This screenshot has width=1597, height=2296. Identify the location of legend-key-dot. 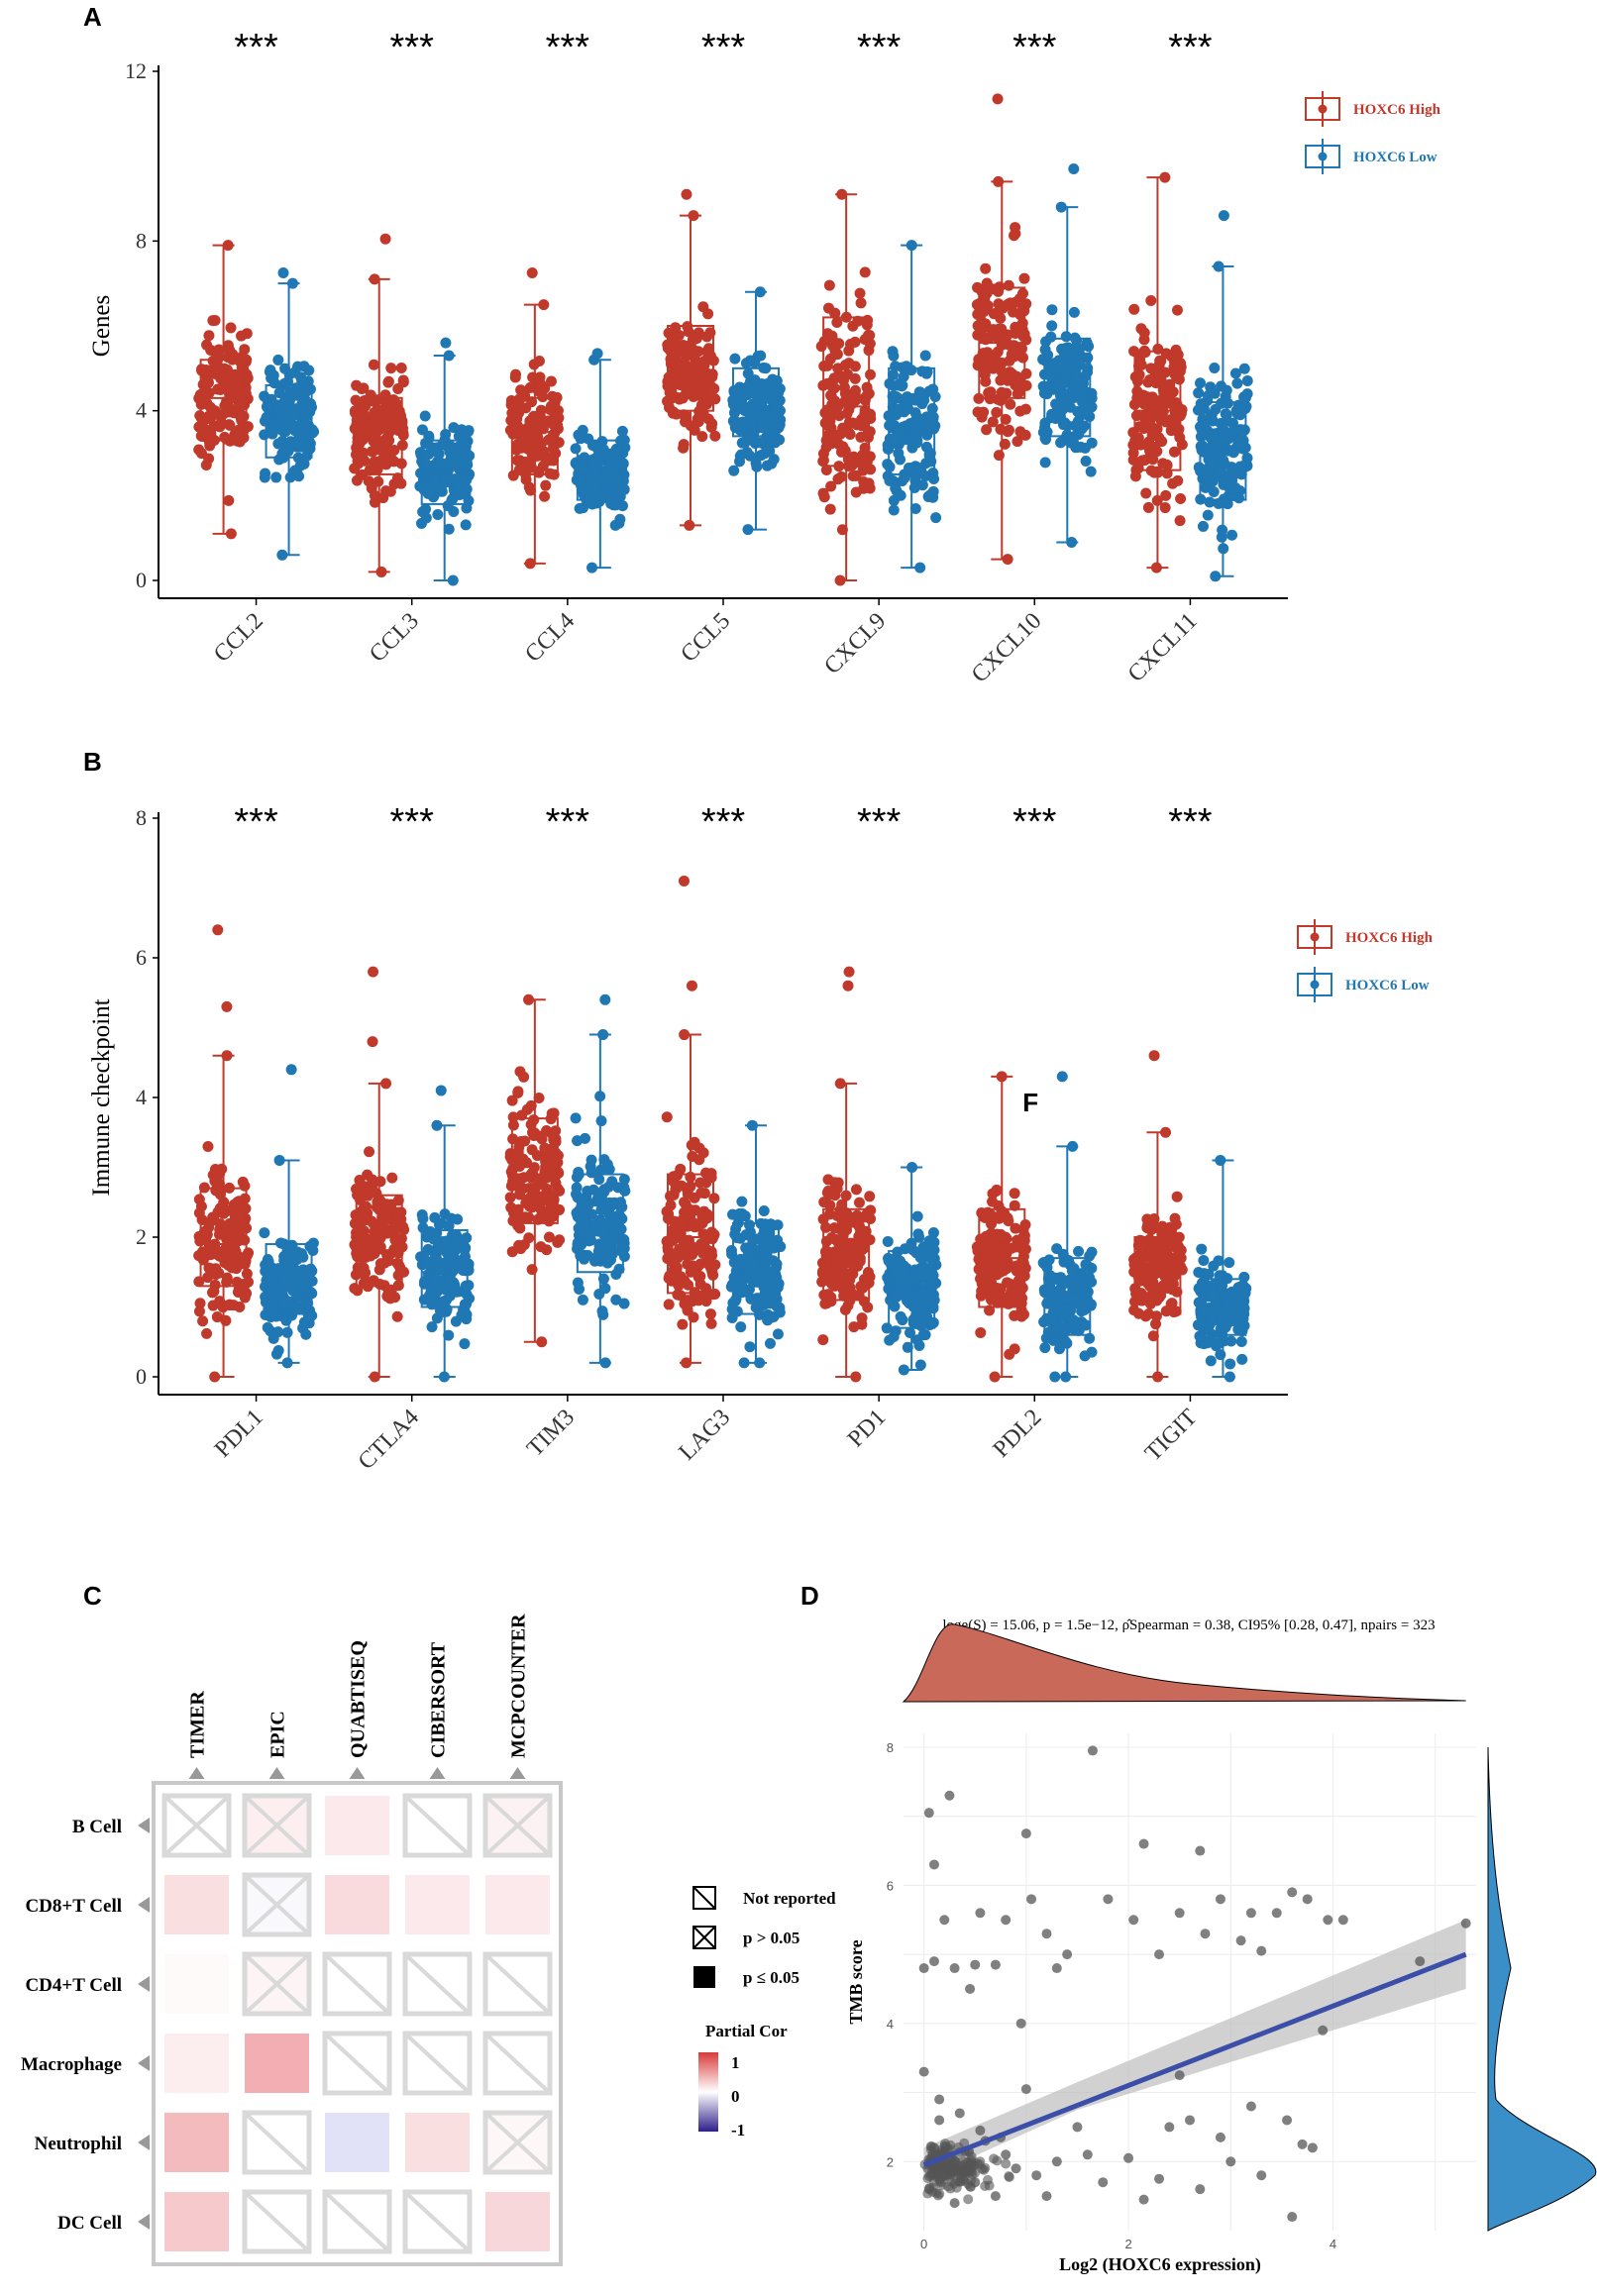
(1315, 937).